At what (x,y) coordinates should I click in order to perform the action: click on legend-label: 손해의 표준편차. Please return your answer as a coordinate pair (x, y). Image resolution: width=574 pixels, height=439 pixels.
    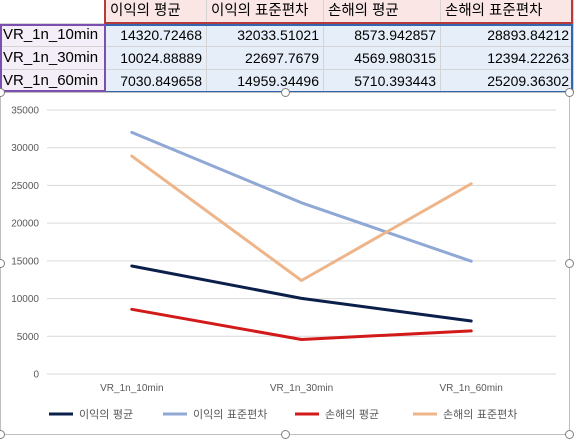
    Looking at the image, I should click on (480, 414).